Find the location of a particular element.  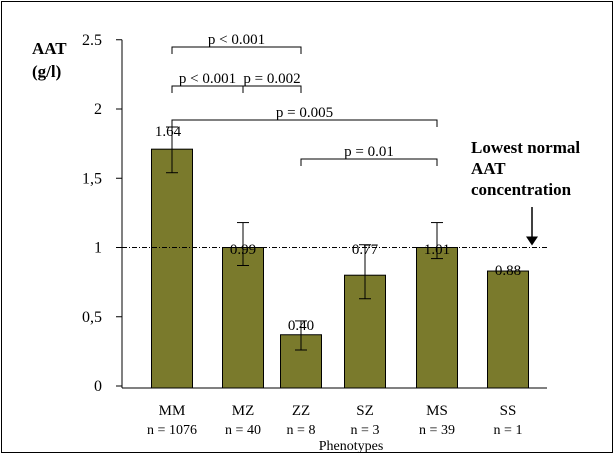

y-tick-label: 1,5 is located at coordinates (92, 178).